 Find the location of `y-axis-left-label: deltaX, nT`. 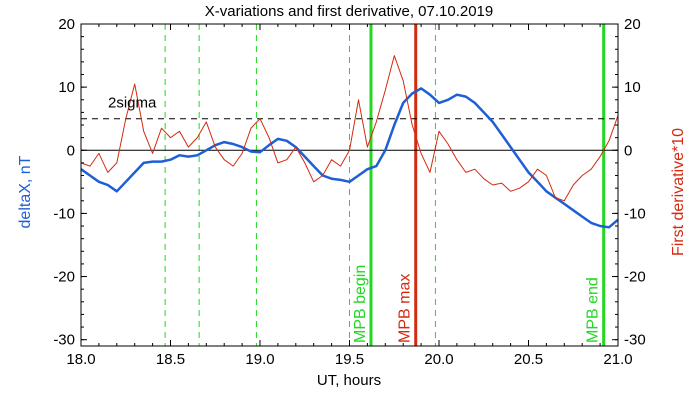

y-axis-left-label: deltaX, nT is located at coordinates (25, 191).